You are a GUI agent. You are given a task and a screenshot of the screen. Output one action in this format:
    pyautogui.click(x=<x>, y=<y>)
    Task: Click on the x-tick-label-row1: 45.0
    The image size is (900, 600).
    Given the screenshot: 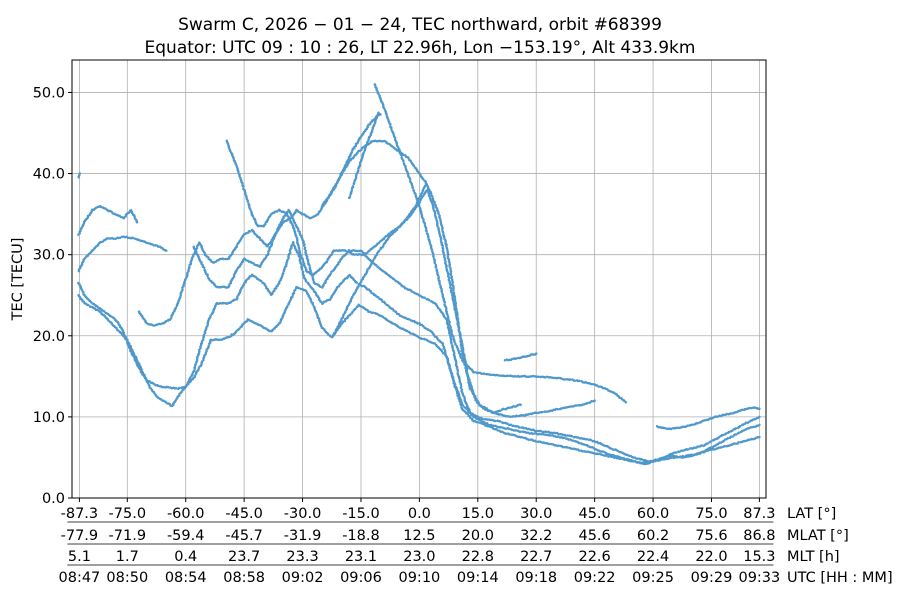 What is the action you would take?
    pyautogui.click(x=594, y=514)
    